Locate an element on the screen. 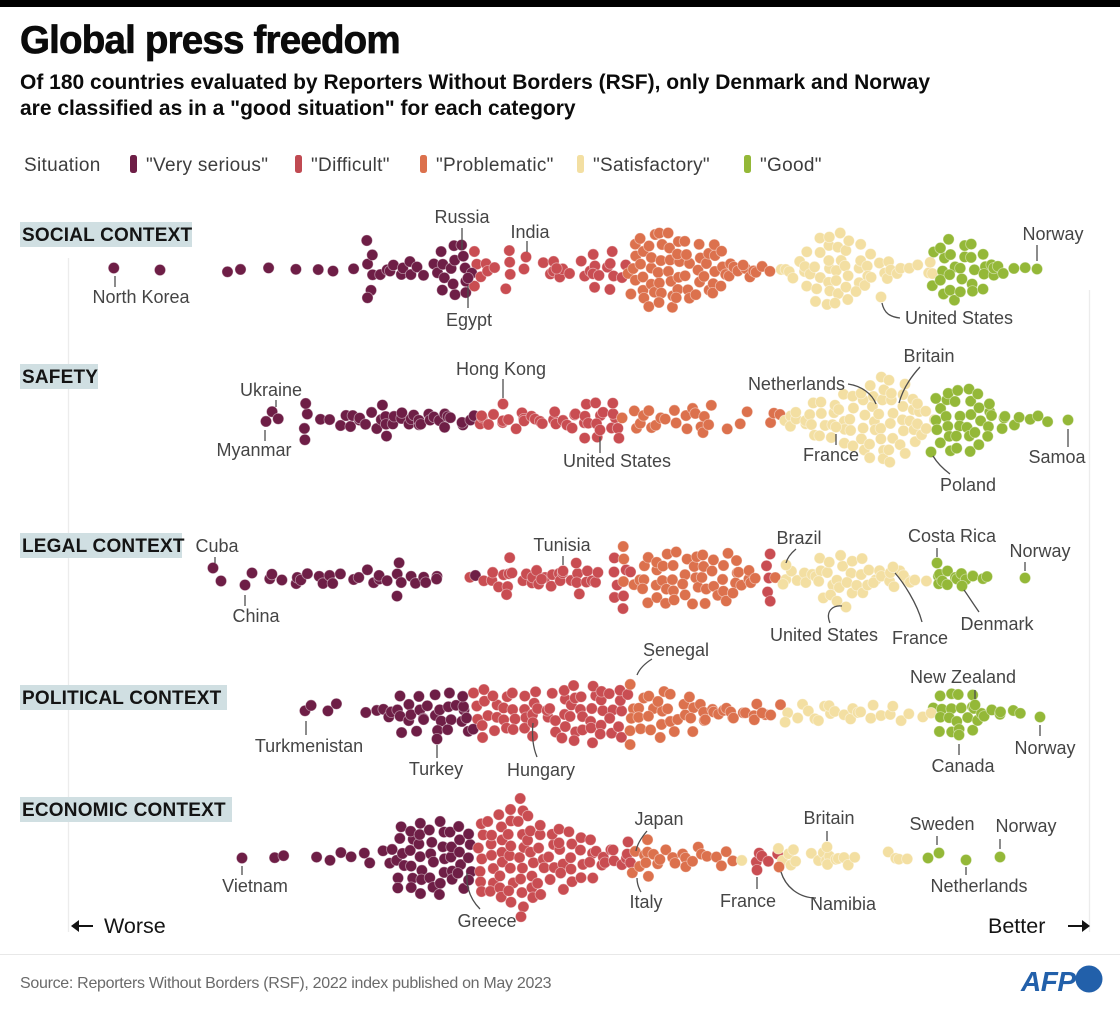 Image resolution: width=1120 pixels, height=1009 pixels. svg-text: Brazil is located at coordinates (798, 538).